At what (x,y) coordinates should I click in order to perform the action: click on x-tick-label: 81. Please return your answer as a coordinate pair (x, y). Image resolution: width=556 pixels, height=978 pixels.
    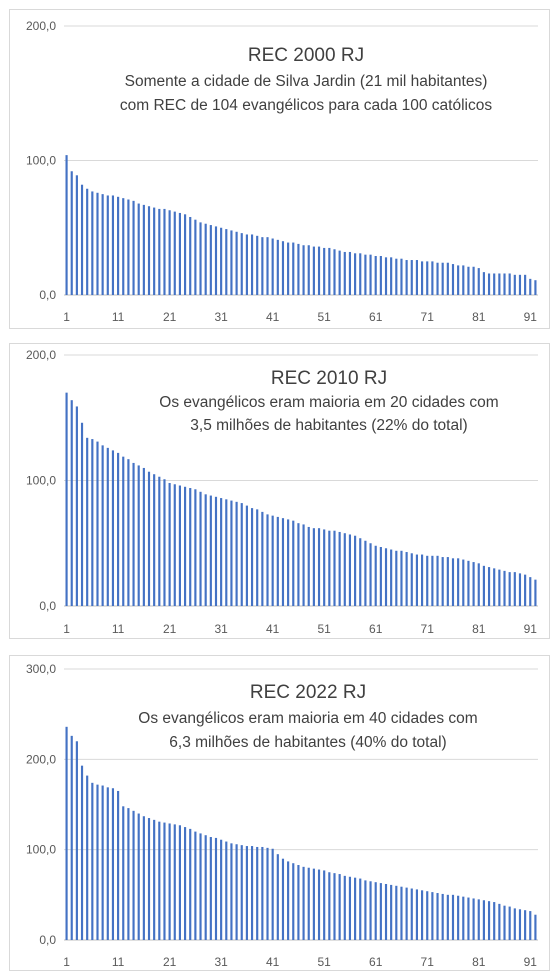
    Looking at the image, I should click on (479, 317).